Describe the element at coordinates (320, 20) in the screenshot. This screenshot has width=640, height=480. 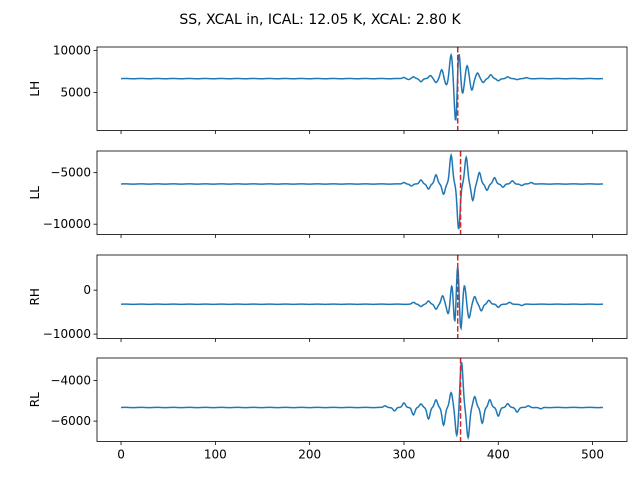
I see `figure-title: SS, XCAL in, ICAL: 12.05 K, XCAL: 2.80 K` at that location.